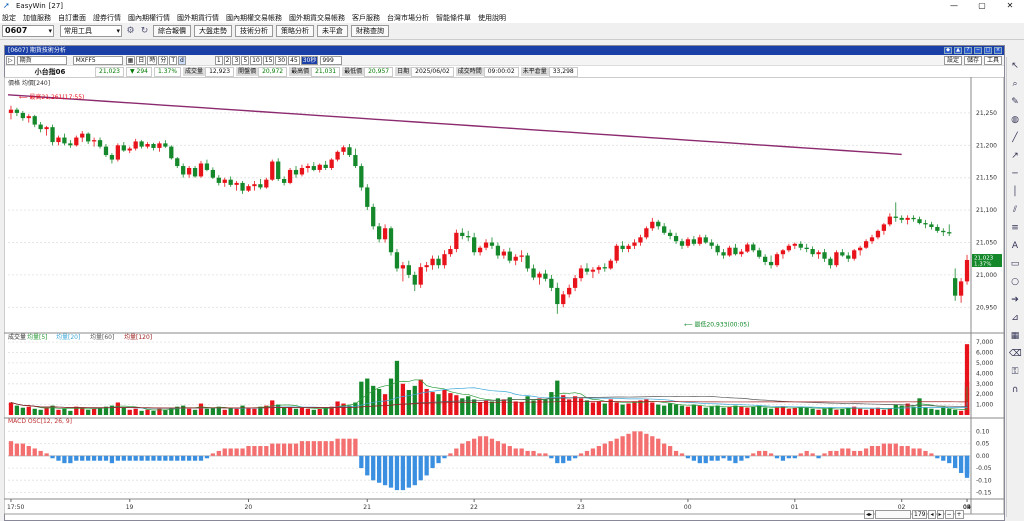 Image resolution: width=1024 pixels, height=521 pixels. Describe the element at coordinates (893, 514) in the screenshot. I see `nav-scrollbar` at that location.